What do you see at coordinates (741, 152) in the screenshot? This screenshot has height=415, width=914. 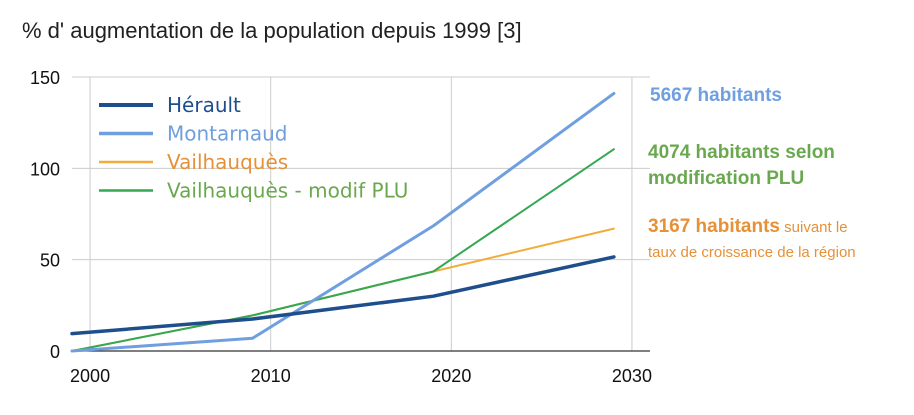 I see `annotation-plu-line-1: 4074 habitants selon` at bounding box center [741, 152].